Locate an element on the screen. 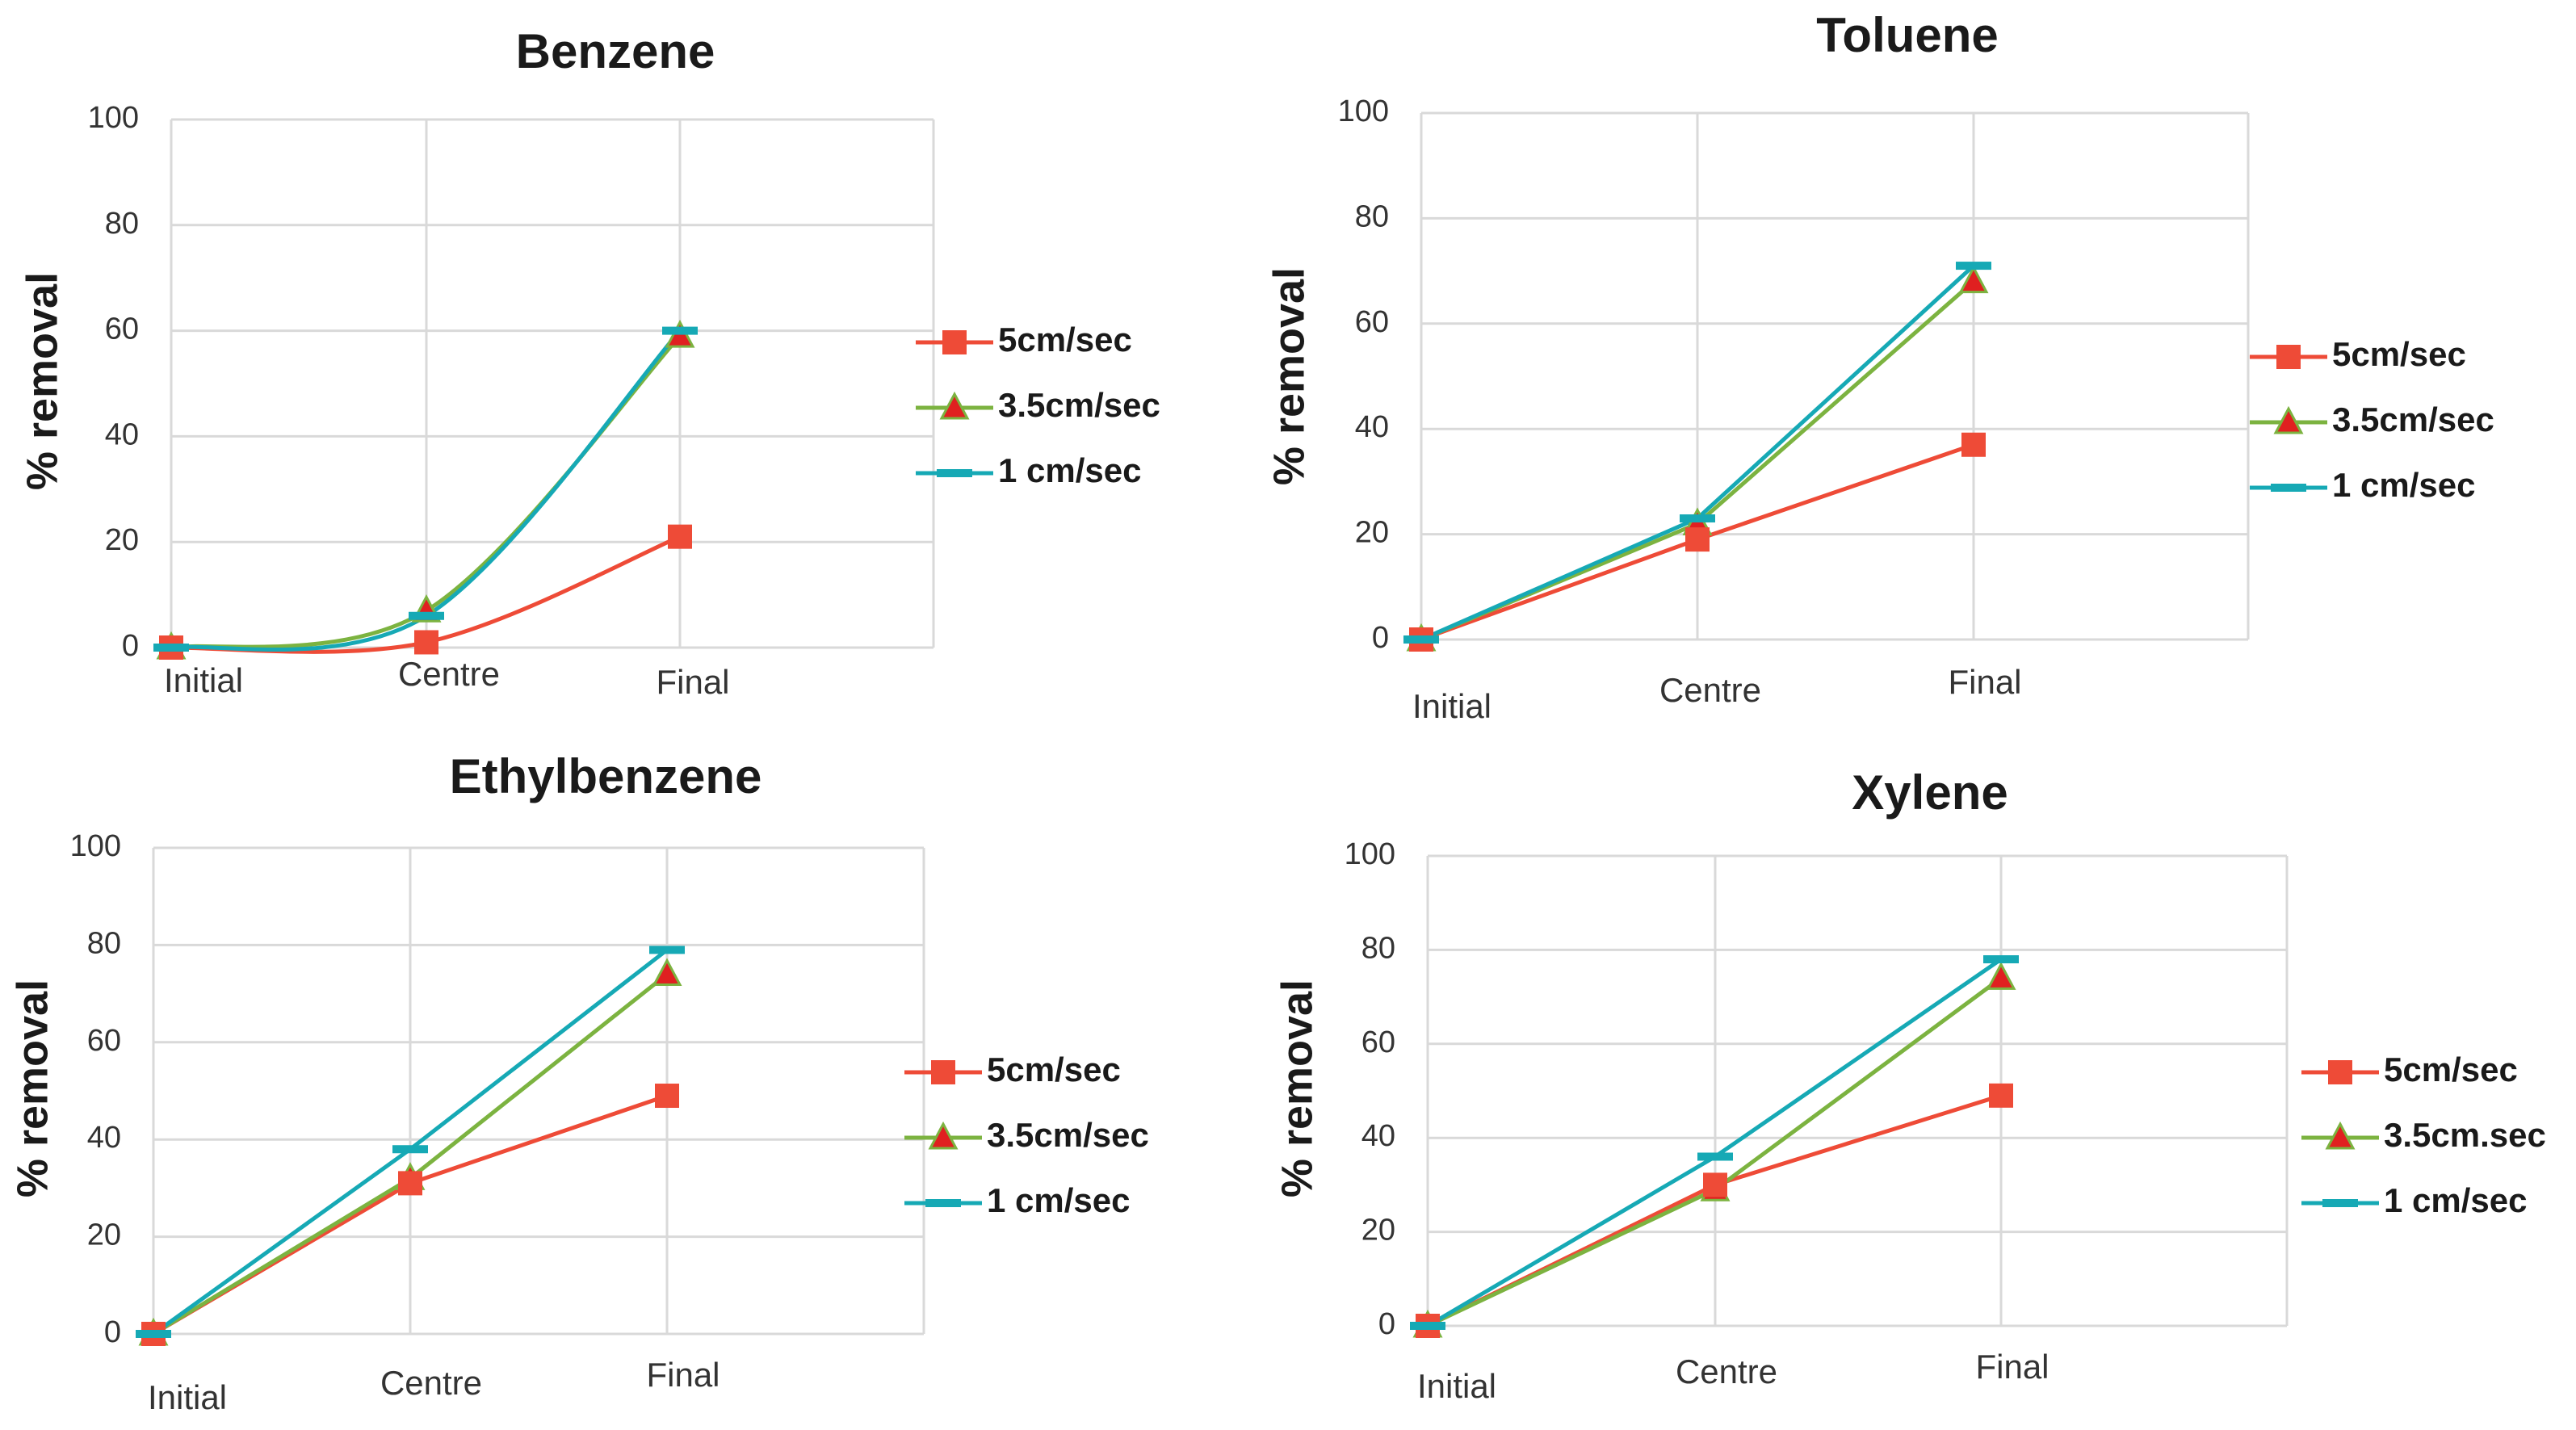 The height and width of the screenshot is (1430, 2576). chart-title: Toluene is located at coordinates (1907, 35).